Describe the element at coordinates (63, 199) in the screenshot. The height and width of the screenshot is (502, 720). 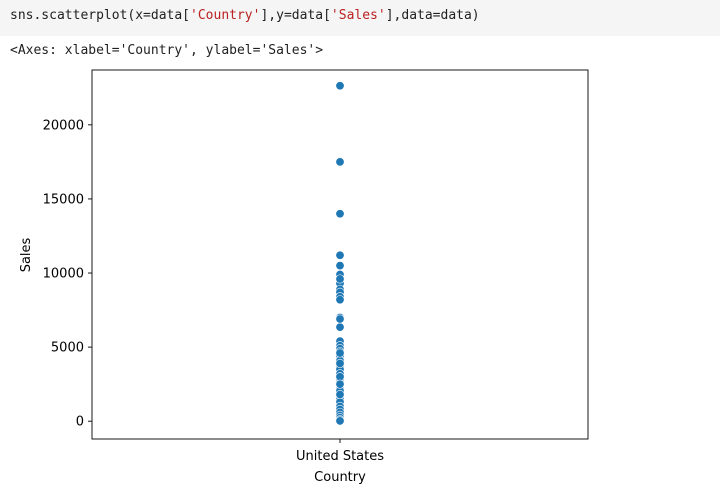
I see `y-tick-label: 15000` at that location.